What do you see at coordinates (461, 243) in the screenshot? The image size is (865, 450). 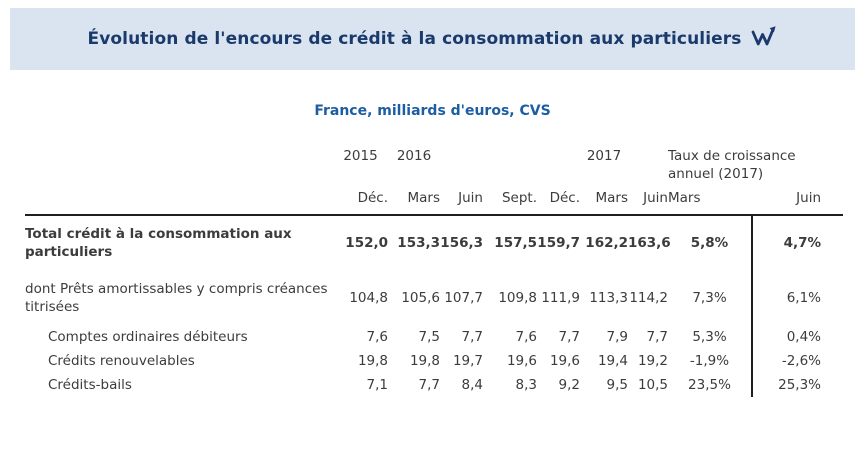 I see `cell-value: 156,3` at bounding box center [461, 243].